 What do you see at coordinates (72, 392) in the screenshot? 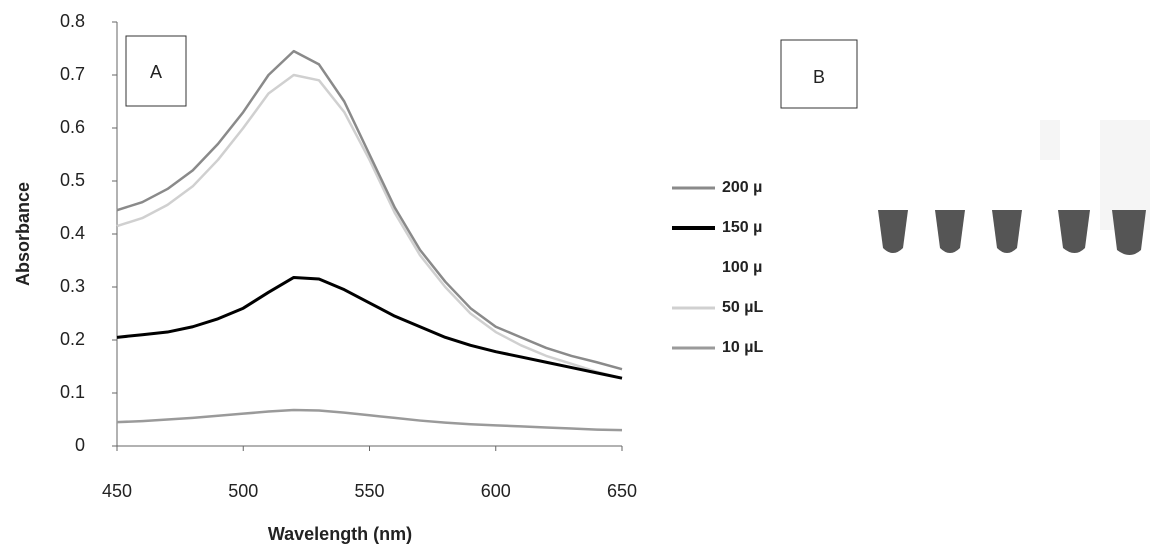
I see `y-tick-label: 0.1` at bounding box center [72, 392].